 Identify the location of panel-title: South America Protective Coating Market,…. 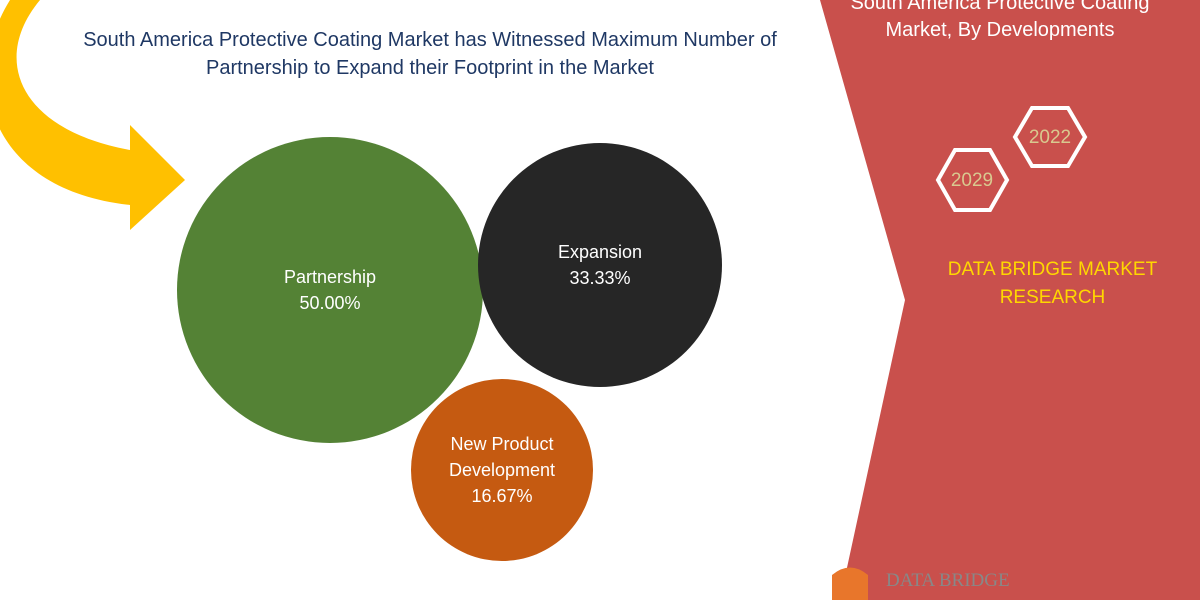
(1000, 20).